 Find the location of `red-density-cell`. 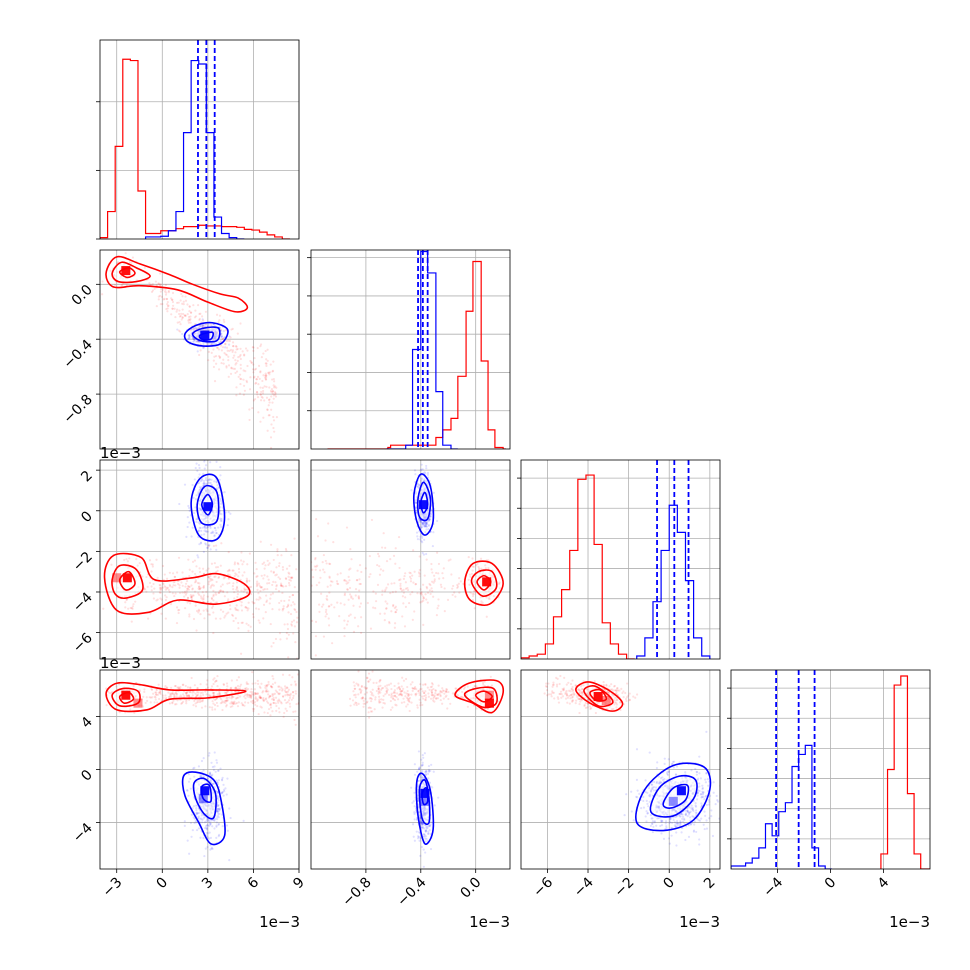

red-density-cell is located at coordinates (117, 578).